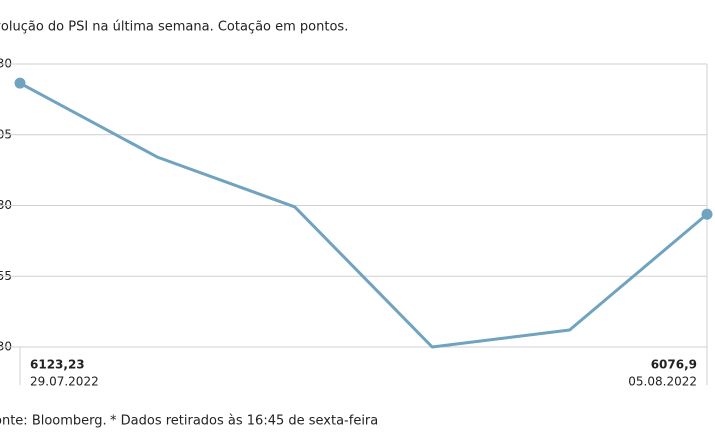 Image resolution: width=715 pixels, height=445 pixels. Describe the element at coordinates (57, 365) in the screenshot. I see `value-label: 6123,23` at that location.